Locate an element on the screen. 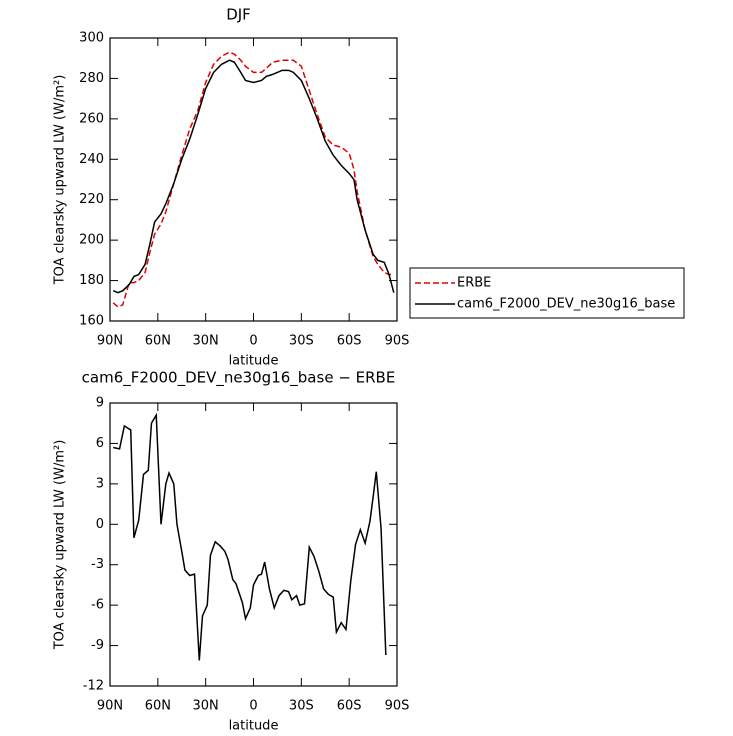 The height and width of the screenshot is (736, 733). chart-title: DJF is located at coordinates (238, 15).